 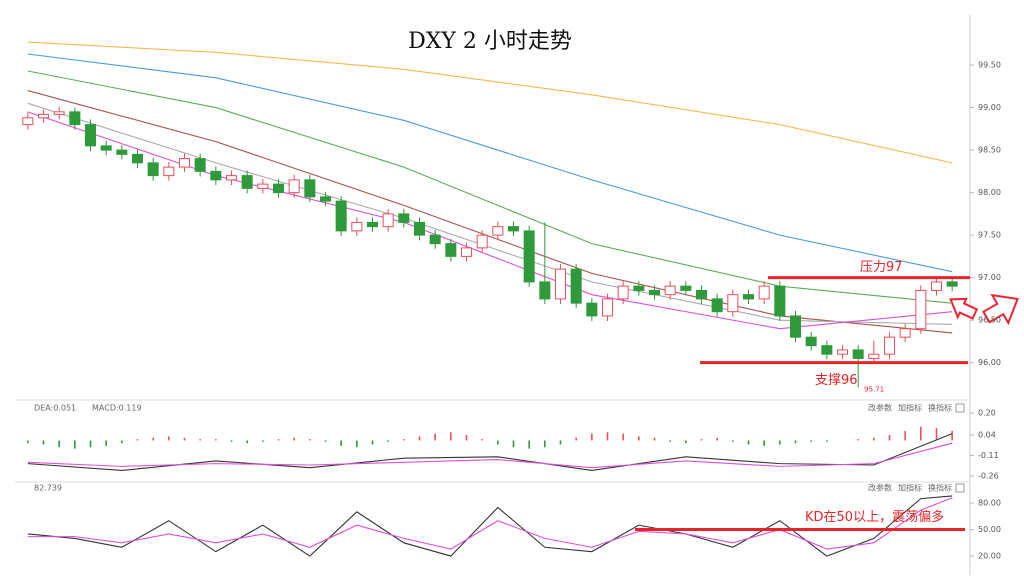 What do you see at coordinates (490, 526) in the screenshot?
I see `indicator-line` at bounding box center [490, 526].